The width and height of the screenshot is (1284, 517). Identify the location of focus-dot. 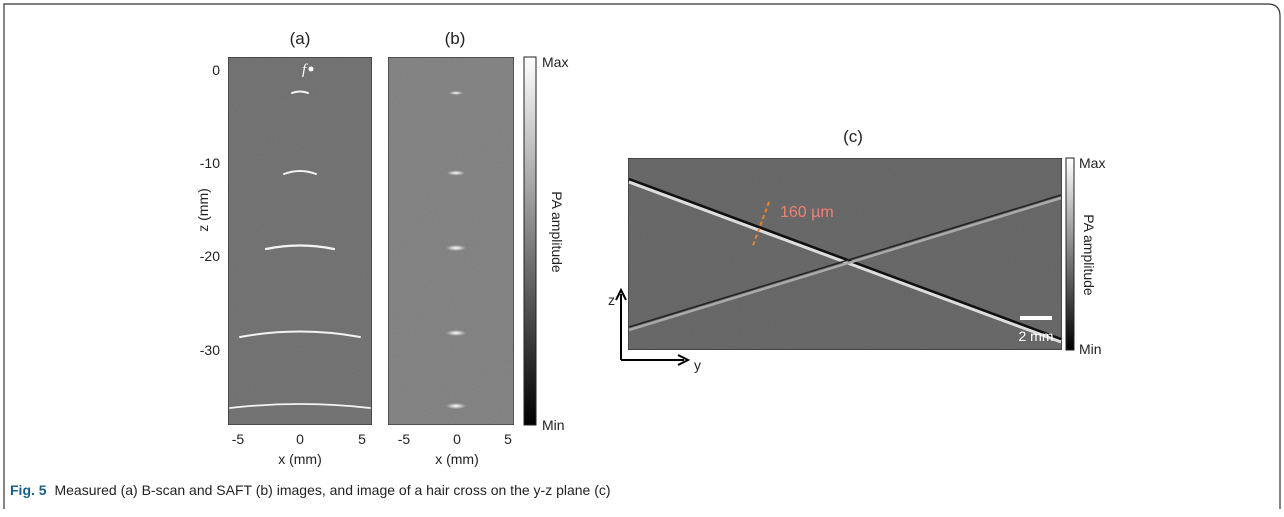
(311, 69).